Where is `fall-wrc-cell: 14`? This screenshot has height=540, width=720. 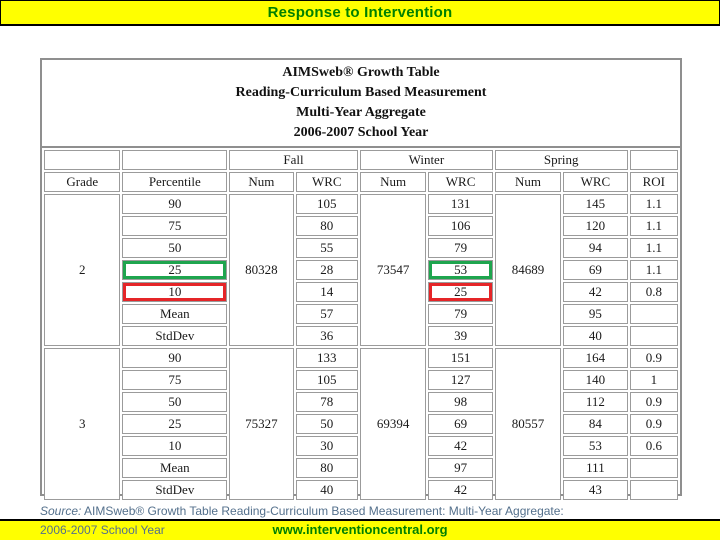 fall-wrc-cell: 14 is located at coordinates (326, 292).